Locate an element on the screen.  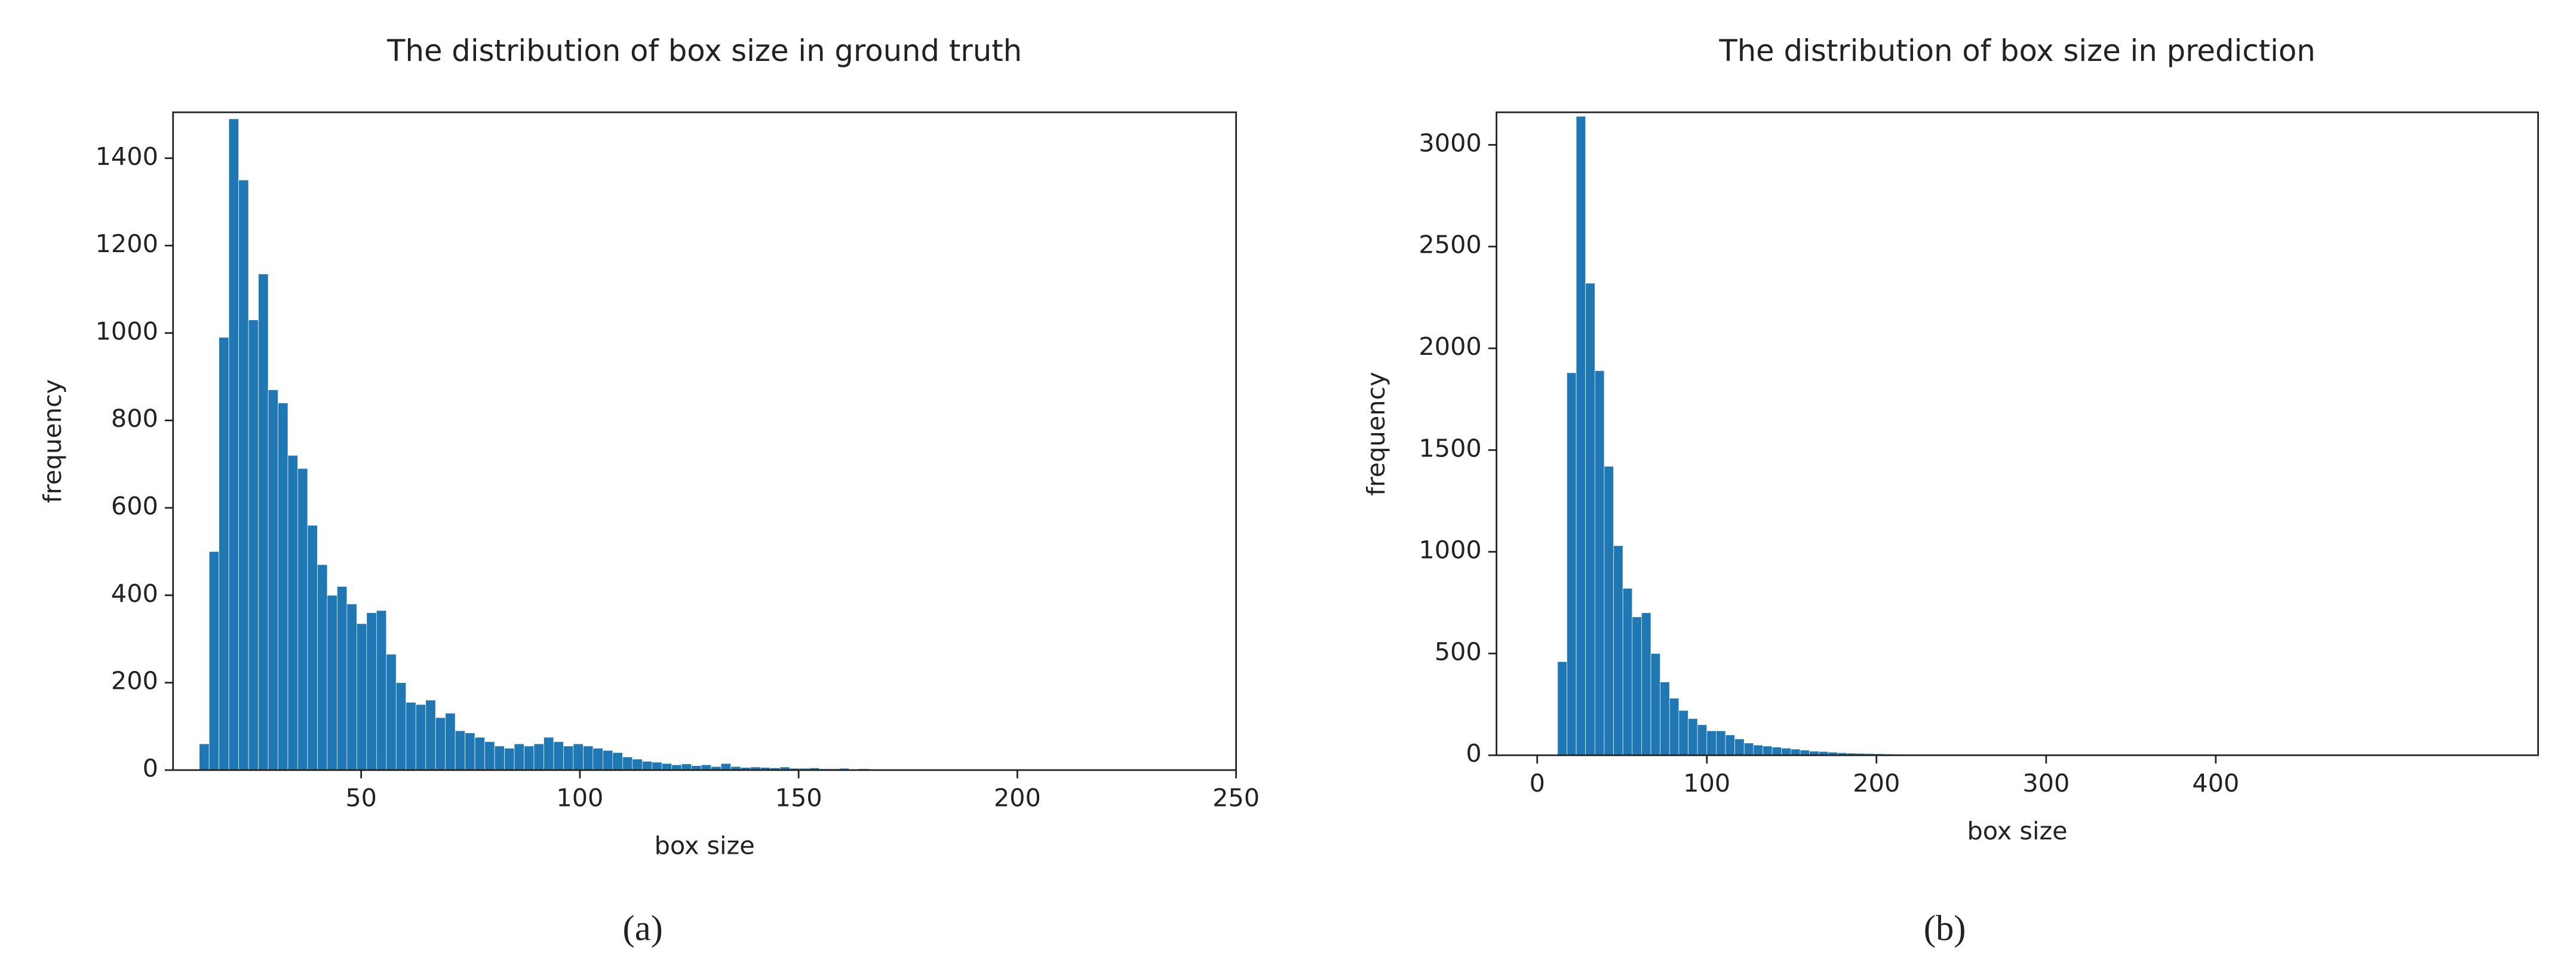
caption: (a) is located at coordinates (643, 928).